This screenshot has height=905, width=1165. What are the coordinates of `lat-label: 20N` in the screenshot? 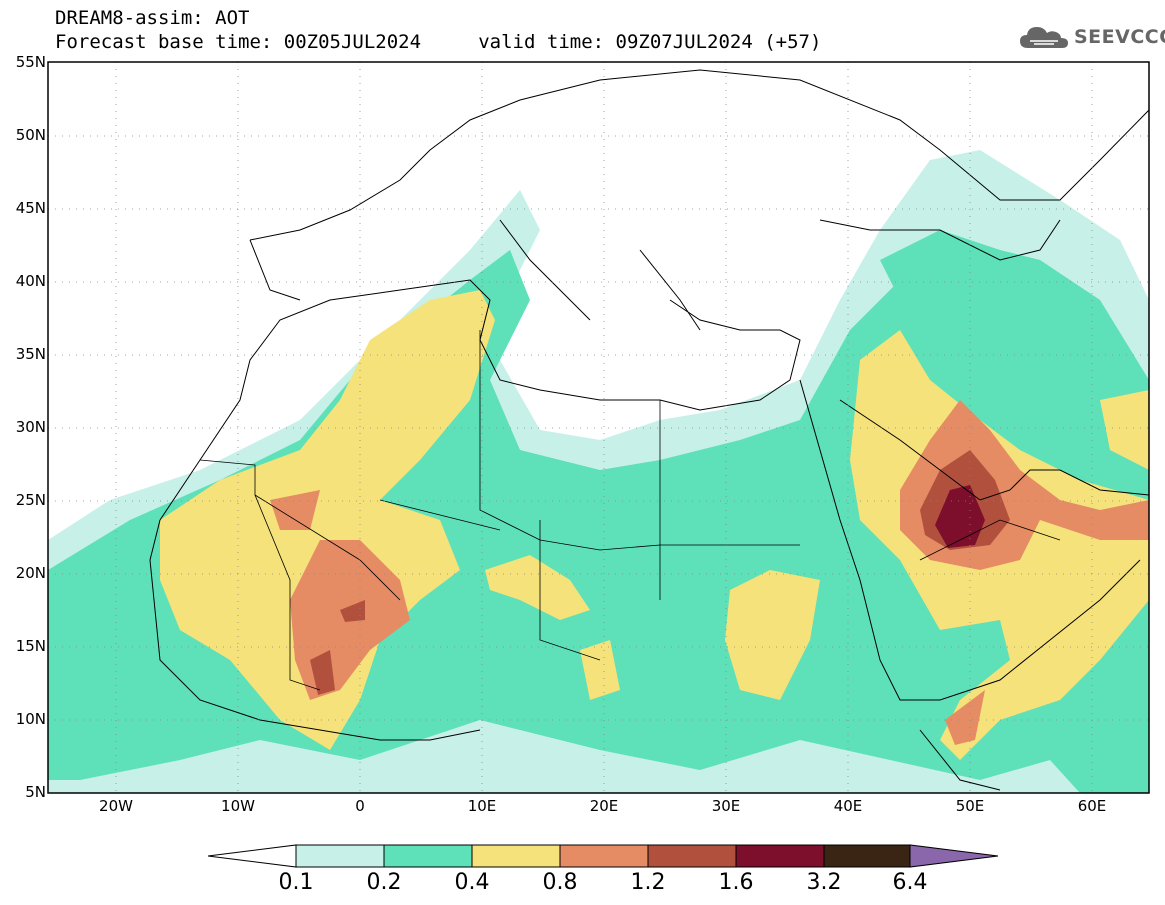 It's located at (30, 573).